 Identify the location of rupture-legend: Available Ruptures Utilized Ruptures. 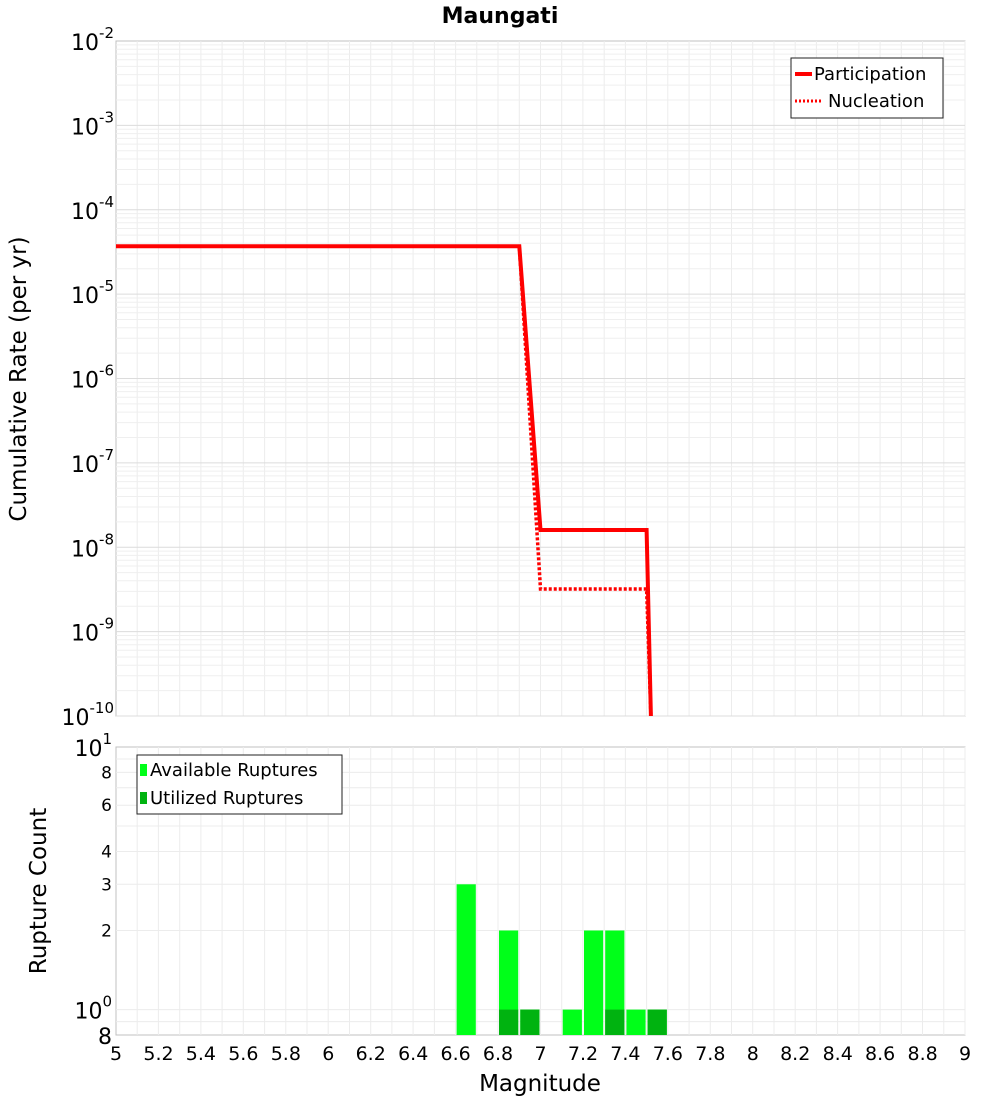
(239, 784).